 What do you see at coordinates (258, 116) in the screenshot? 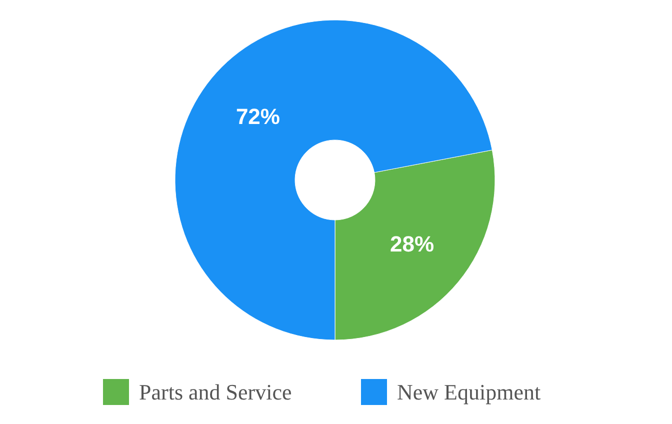
I see `data-label: 72%` at bounding box center [258, 116].